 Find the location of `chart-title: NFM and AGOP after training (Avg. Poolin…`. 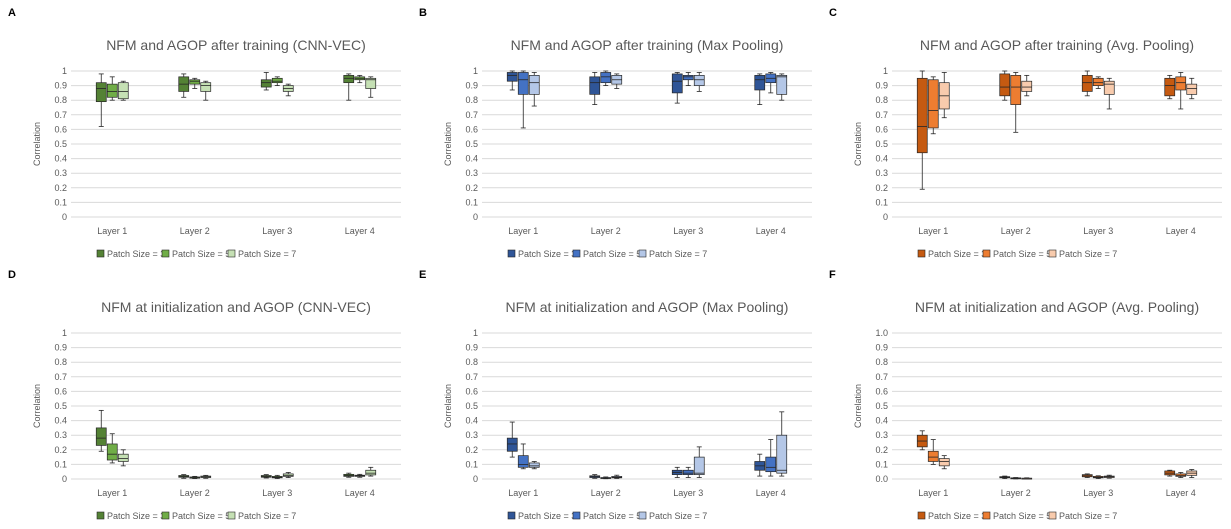

chart-title: NFM and AGOP after training (Avg. Poolin… is located at coordinates (1057, 45).